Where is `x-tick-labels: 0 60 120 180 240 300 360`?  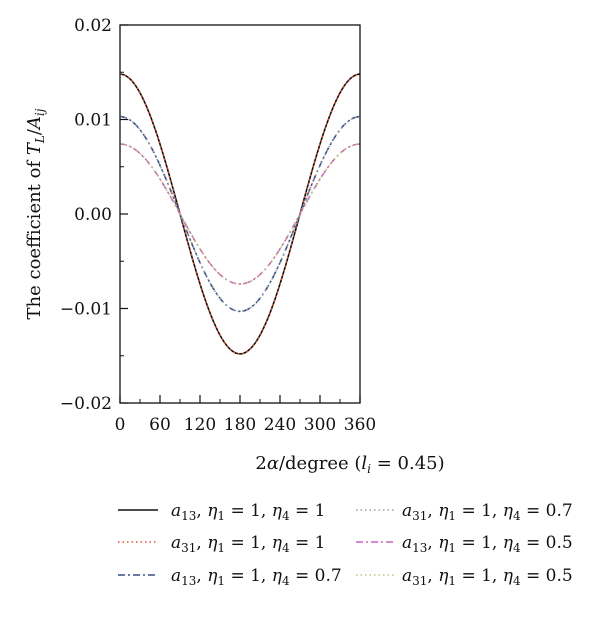 x-tick-labels: 0 60 120 180 240 300 360 is located at coordinates (246, 425).